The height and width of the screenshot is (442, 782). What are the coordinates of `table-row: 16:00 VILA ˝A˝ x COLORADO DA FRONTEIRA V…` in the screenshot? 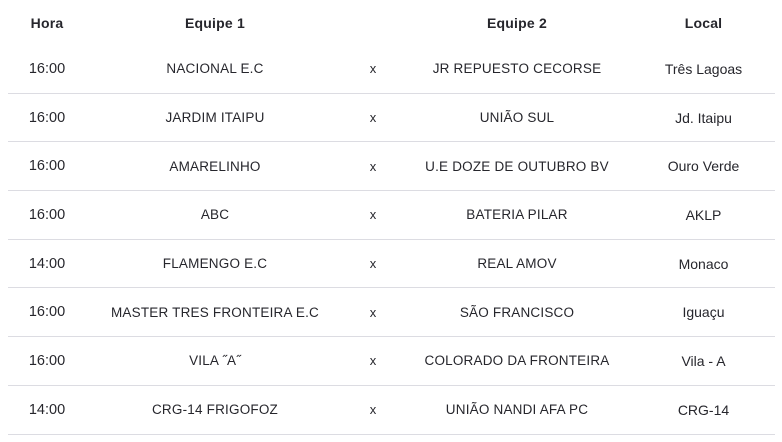 It's located at (391, 361).